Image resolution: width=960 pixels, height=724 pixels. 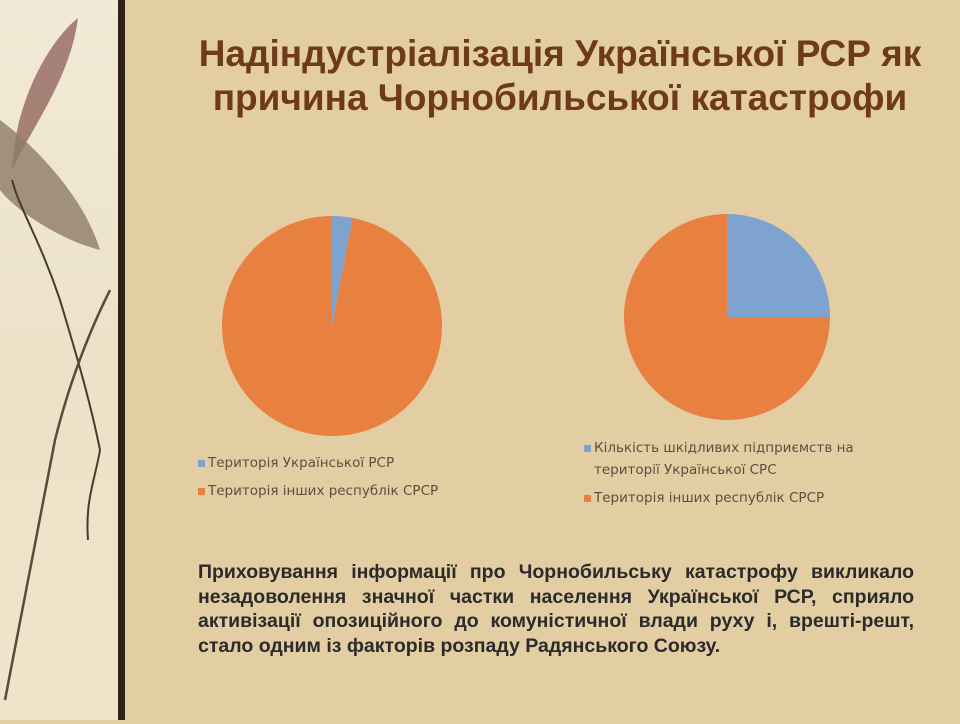 I want to click on legend-item: Територія Української РСР, so click(x=348, y=463).